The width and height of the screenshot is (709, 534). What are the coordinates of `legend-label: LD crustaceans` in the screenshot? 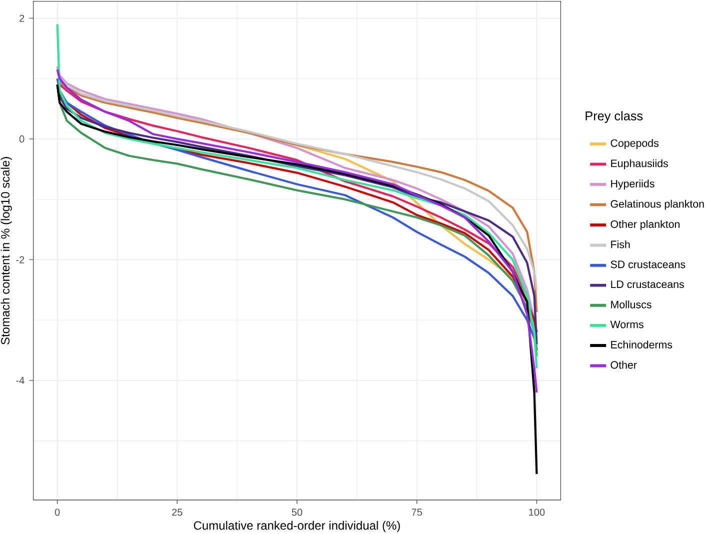 It's located at (647, 284).